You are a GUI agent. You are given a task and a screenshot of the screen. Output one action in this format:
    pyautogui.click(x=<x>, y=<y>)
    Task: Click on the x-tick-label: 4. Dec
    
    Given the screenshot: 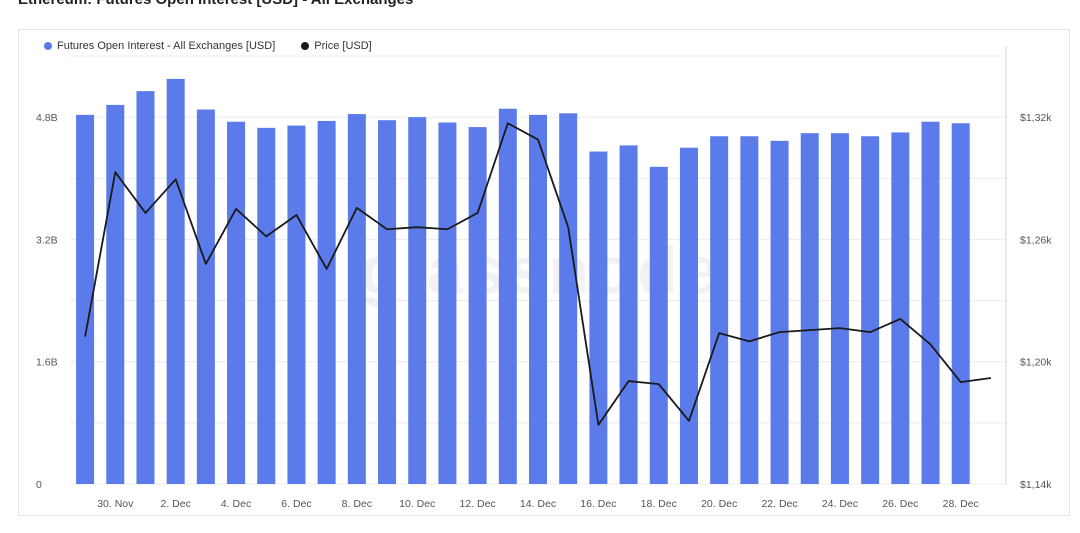 What is the action you would take?
    pyautogui.click(x=236, y=504)
    